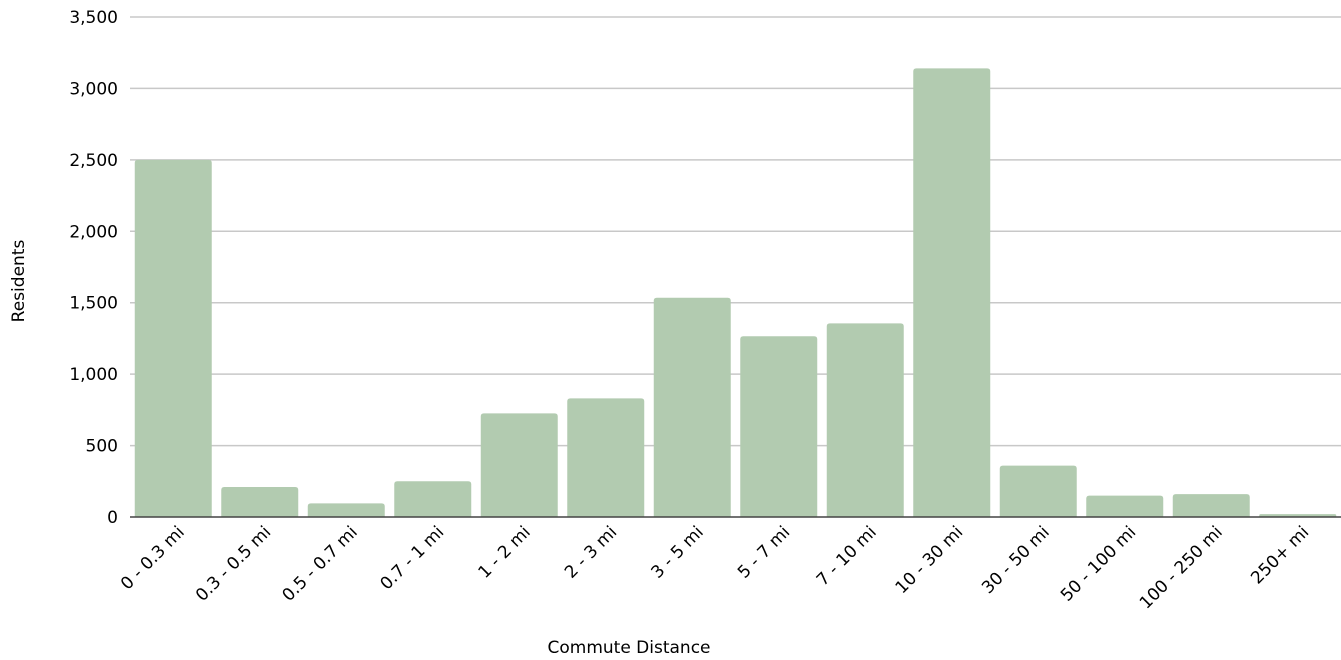  I want to click on y-tick-label: 0, so click(112, 518).